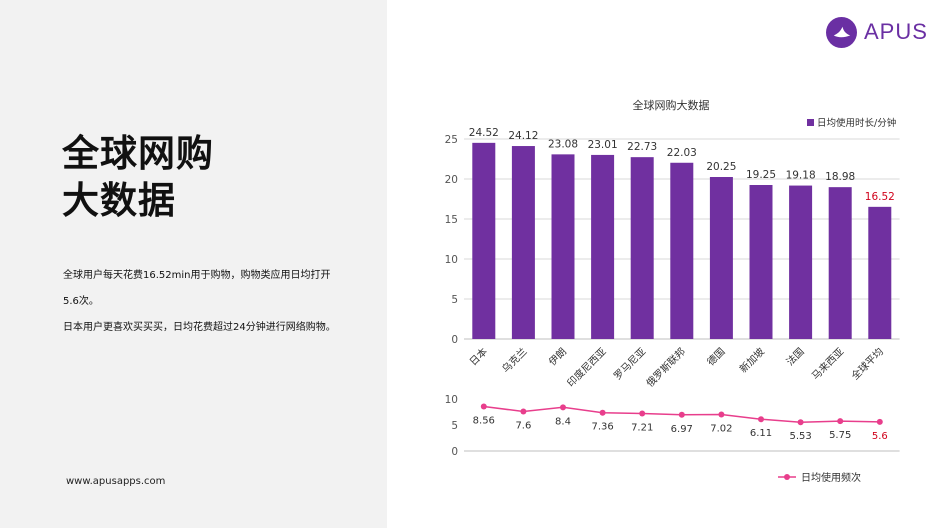  Describe the element at coordinates (831, 477) in the screenshot. I see `legend-label-line: 日均使用频次` at that location.